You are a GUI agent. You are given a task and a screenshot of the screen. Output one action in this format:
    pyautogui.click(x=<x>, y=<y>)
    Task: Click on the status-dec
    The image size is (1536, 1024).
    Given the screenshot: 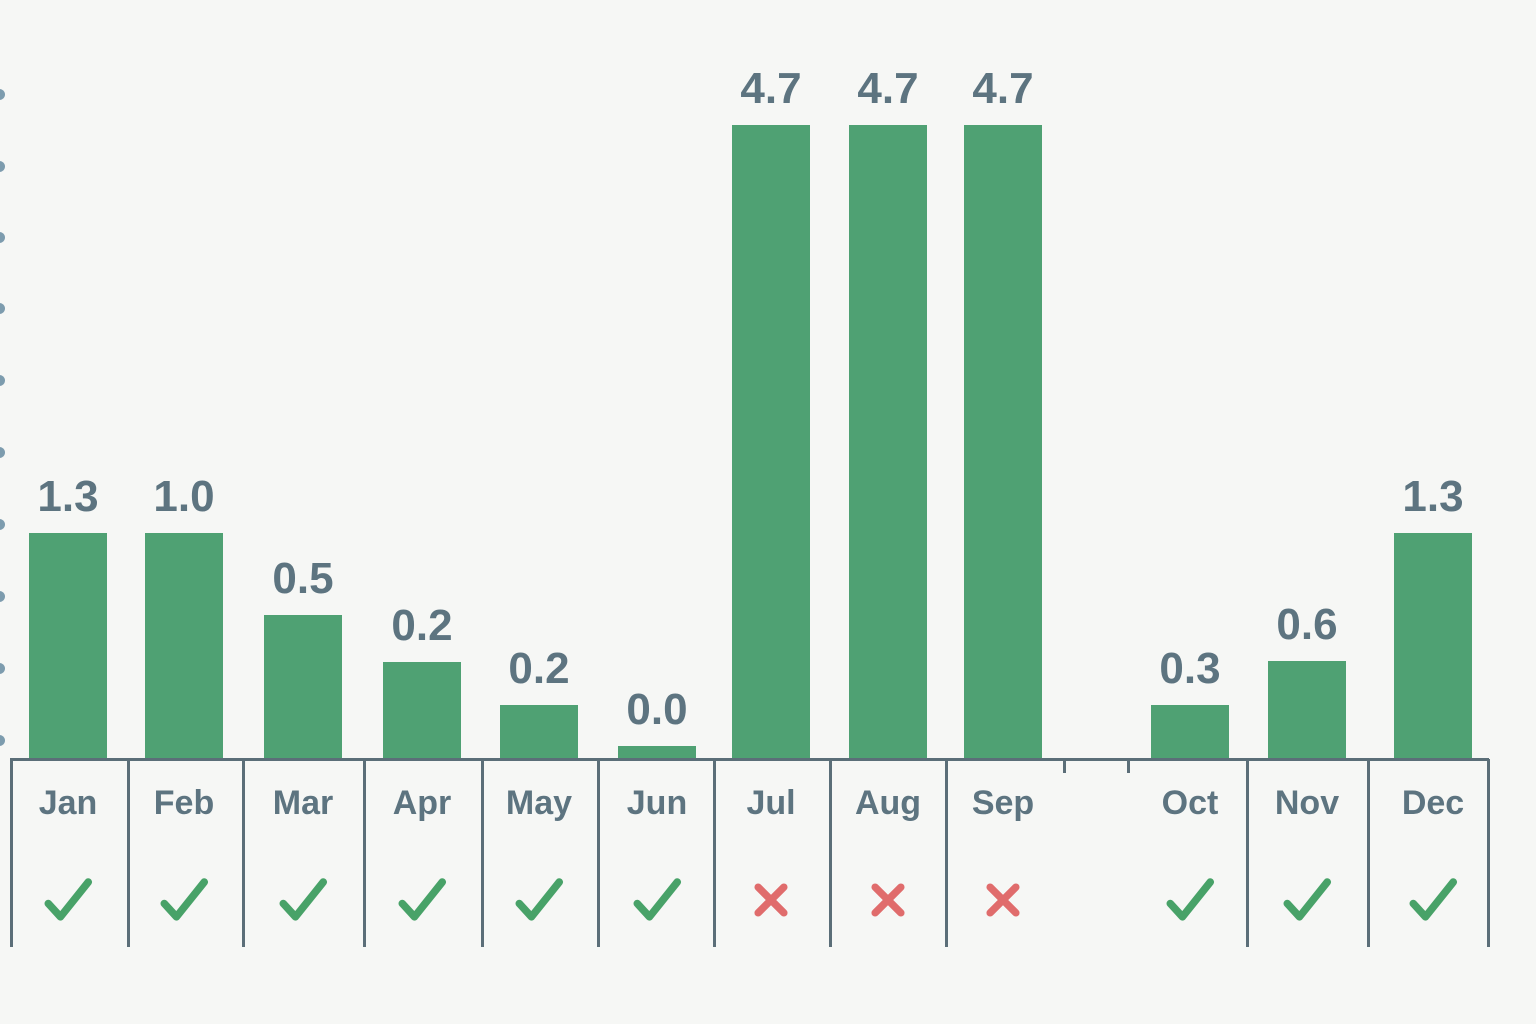 What is the action you would take?
    pyautogui.click(x=1433, y=900)
    